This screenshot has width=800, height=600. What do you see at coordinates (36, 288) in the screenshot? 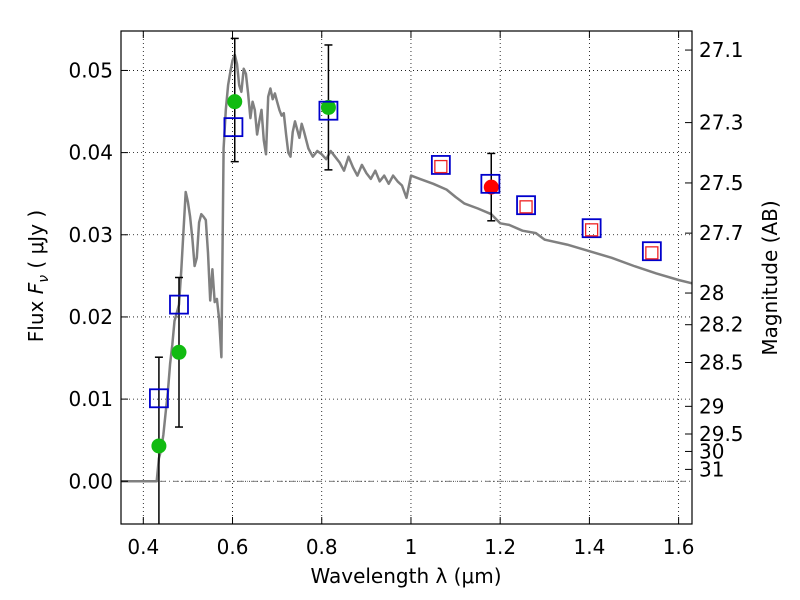
I see `y-axis-title-symbol: F` at bounding box center [36, 288].